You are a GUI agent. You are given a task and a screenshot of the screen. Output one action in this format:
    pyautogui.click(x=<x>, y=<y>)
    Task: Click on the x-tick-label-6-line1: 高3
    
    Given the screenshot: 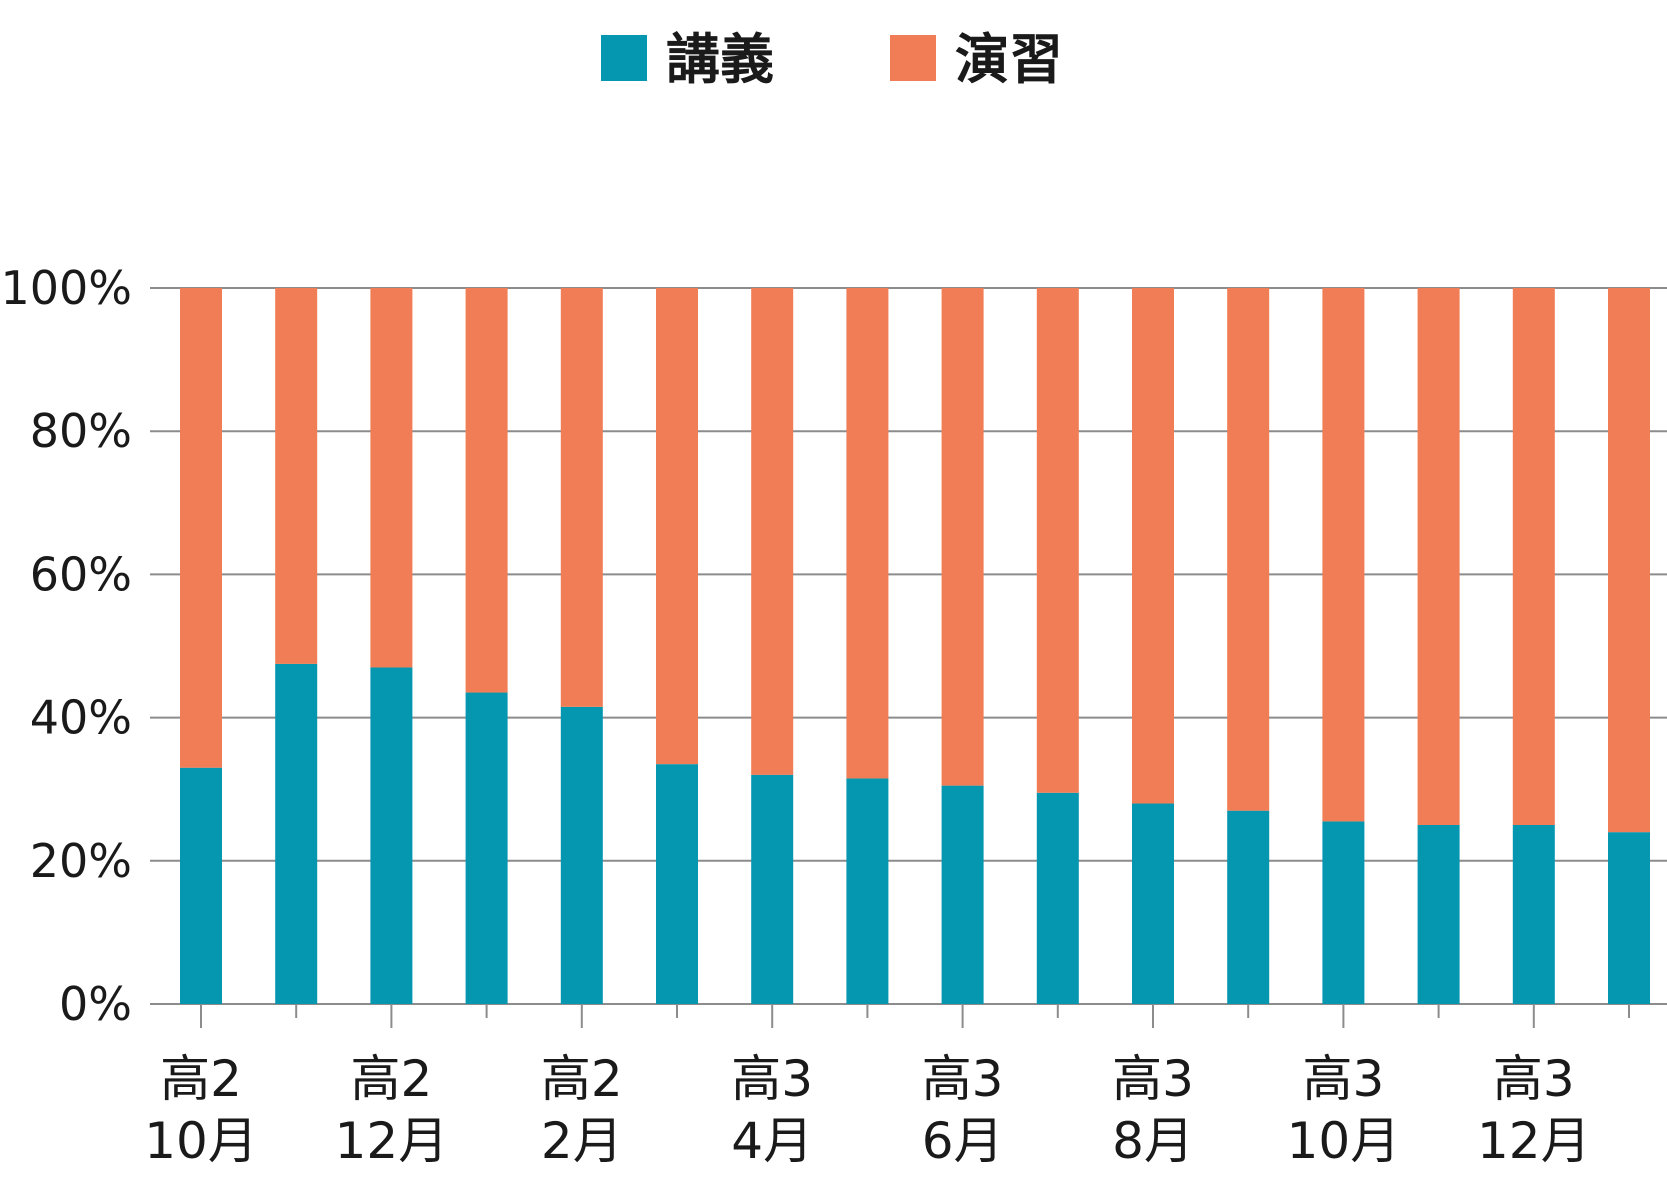 What is the action you would take?
    pyautogui.click(x=1343, y=1079)
    